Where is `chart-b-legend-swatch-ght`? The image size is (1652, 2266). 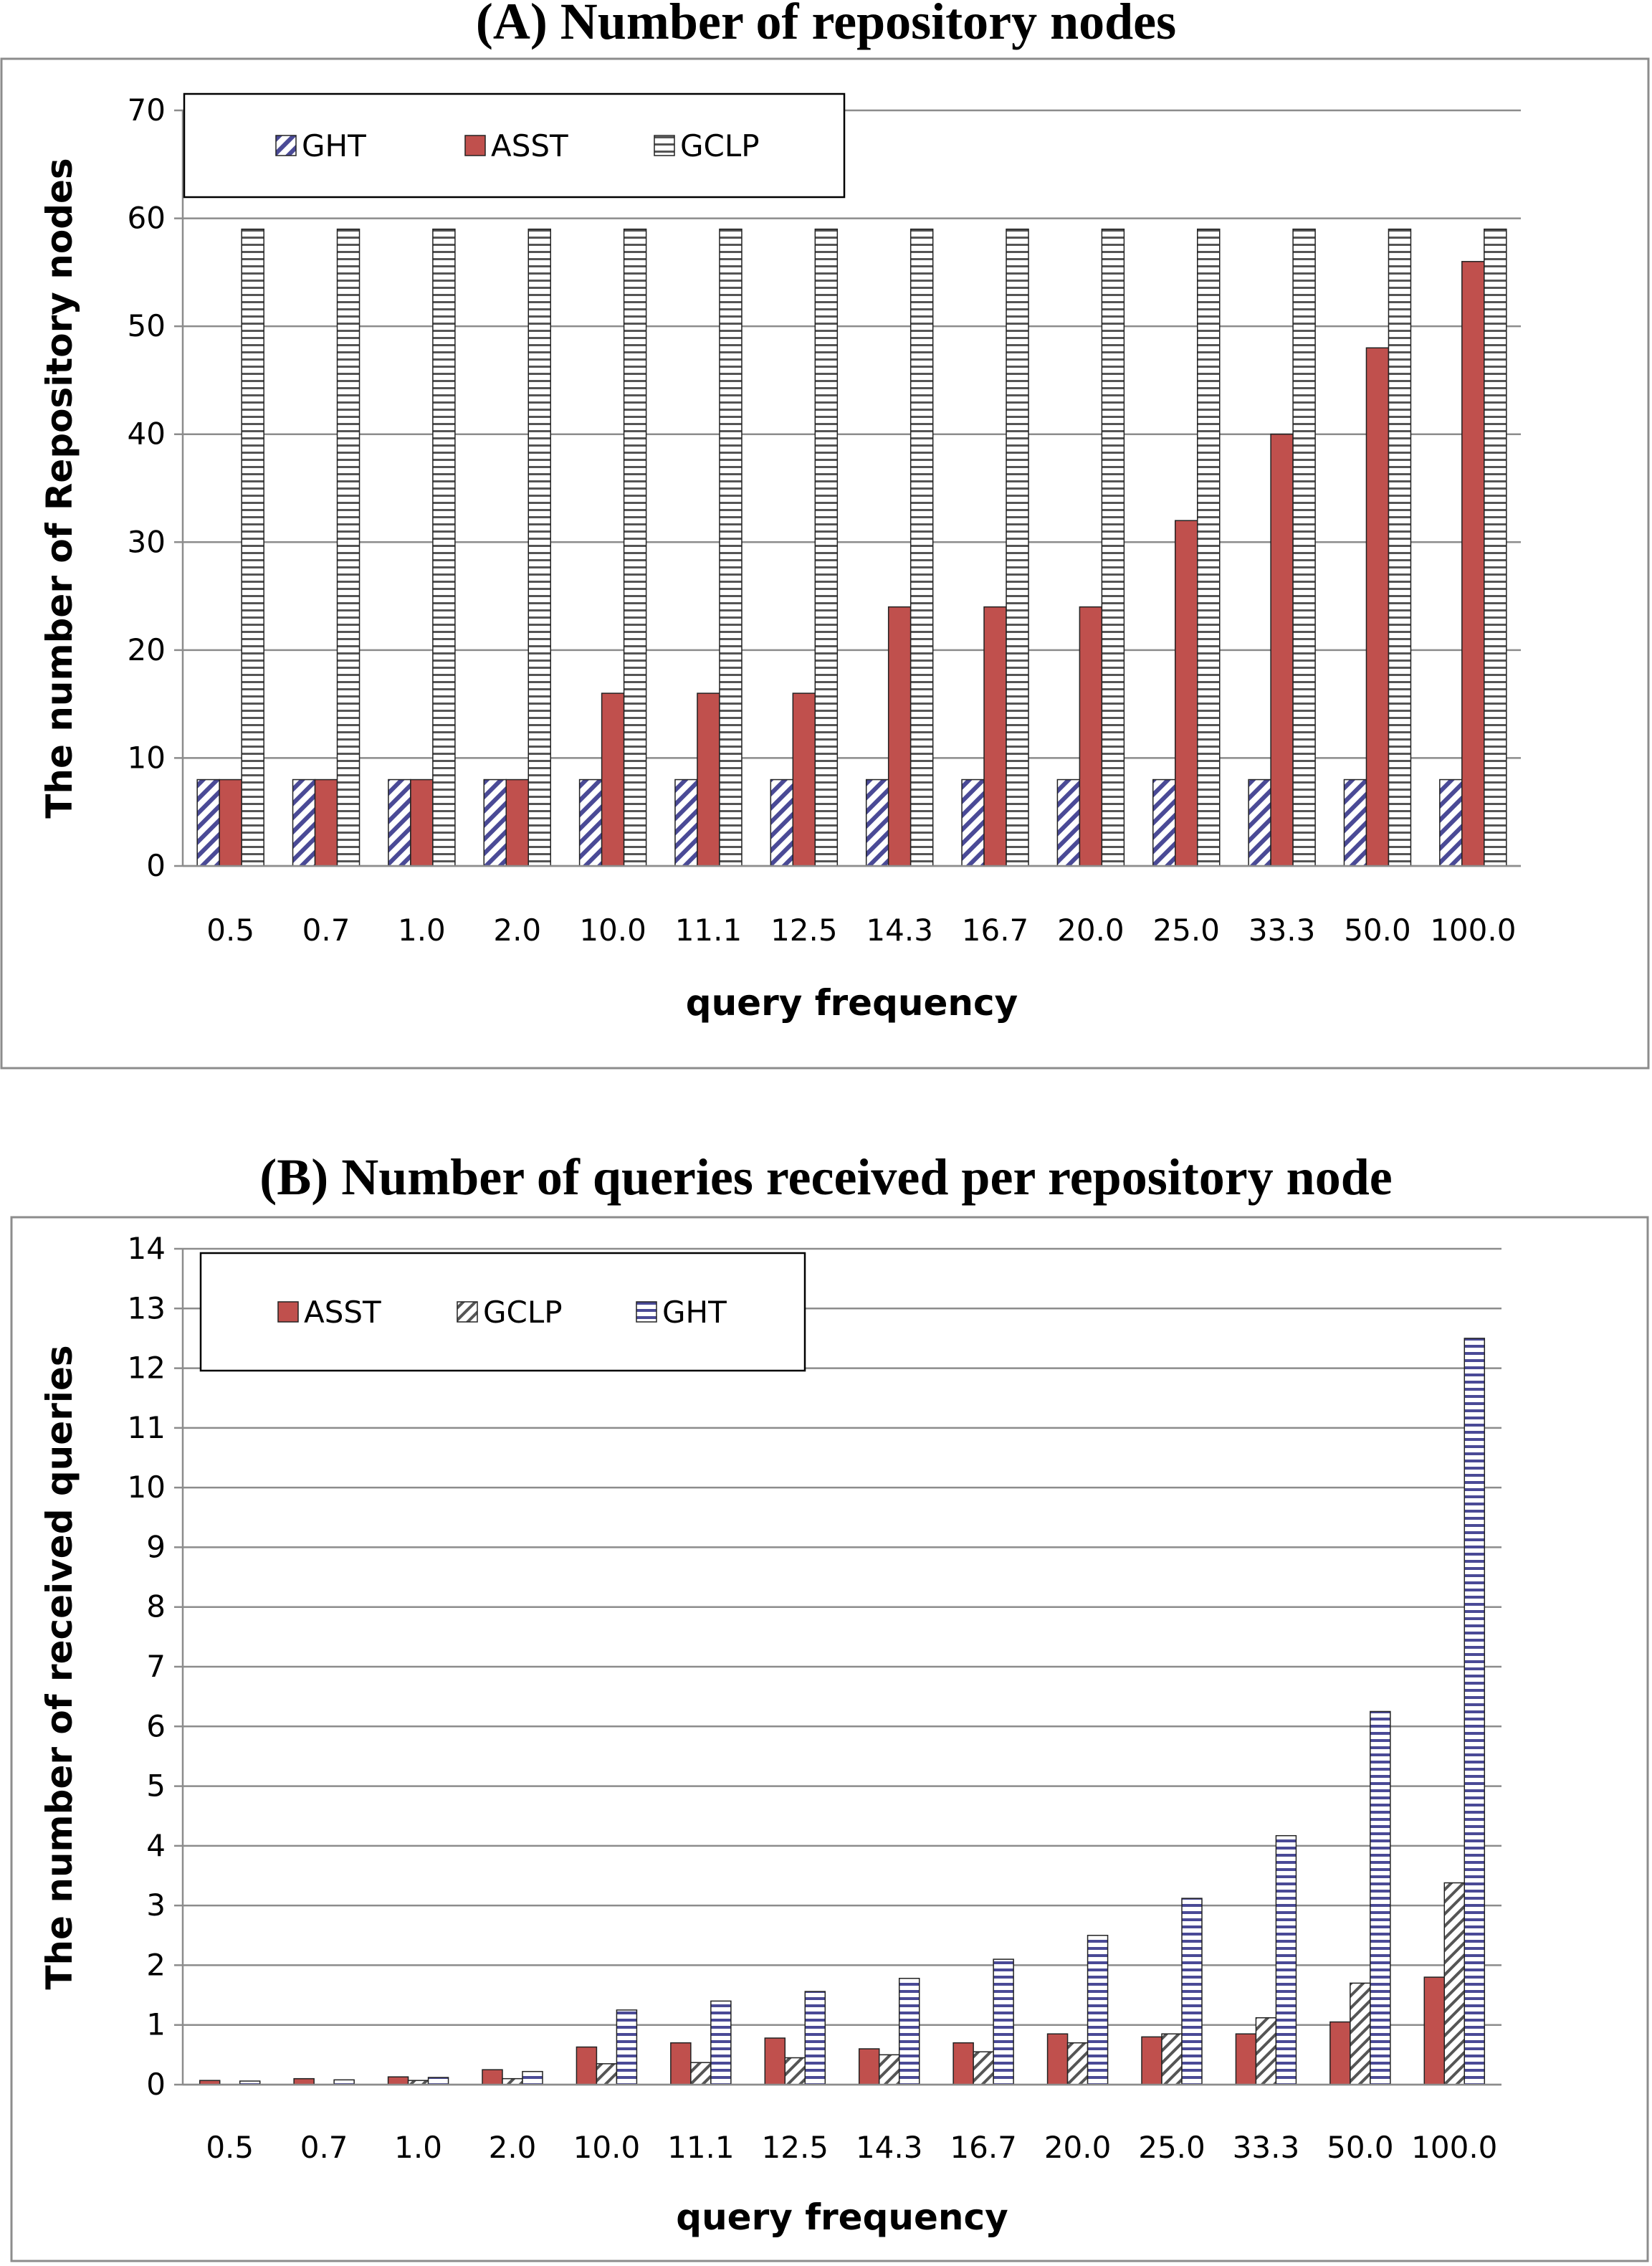
chart-b-legend-swatch-ght is located at coordinates (646, 1312).